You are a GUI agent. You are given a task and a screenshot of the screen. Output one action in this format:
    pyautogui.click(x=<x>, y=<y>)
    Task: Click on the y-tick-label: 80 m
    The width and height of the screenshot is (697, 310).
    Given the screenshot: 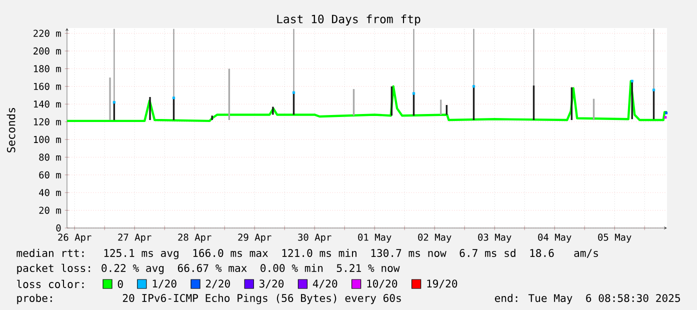 What is the action you would take?
    pyautogui.click(x=50, y=157)
    